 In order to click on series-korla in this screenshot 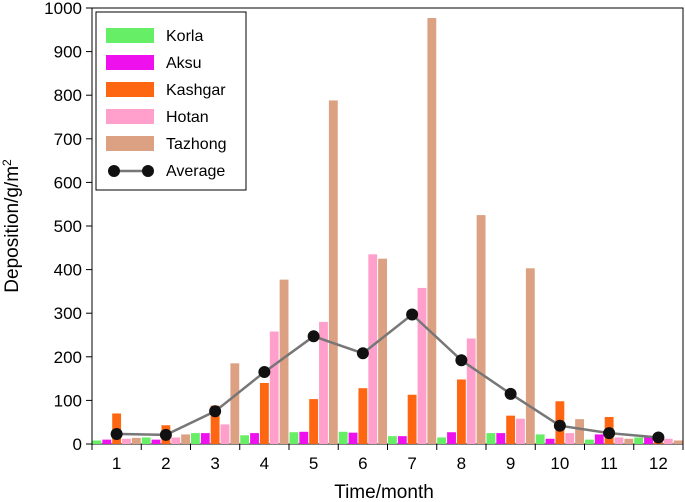, I will do `click(368, 437)`.